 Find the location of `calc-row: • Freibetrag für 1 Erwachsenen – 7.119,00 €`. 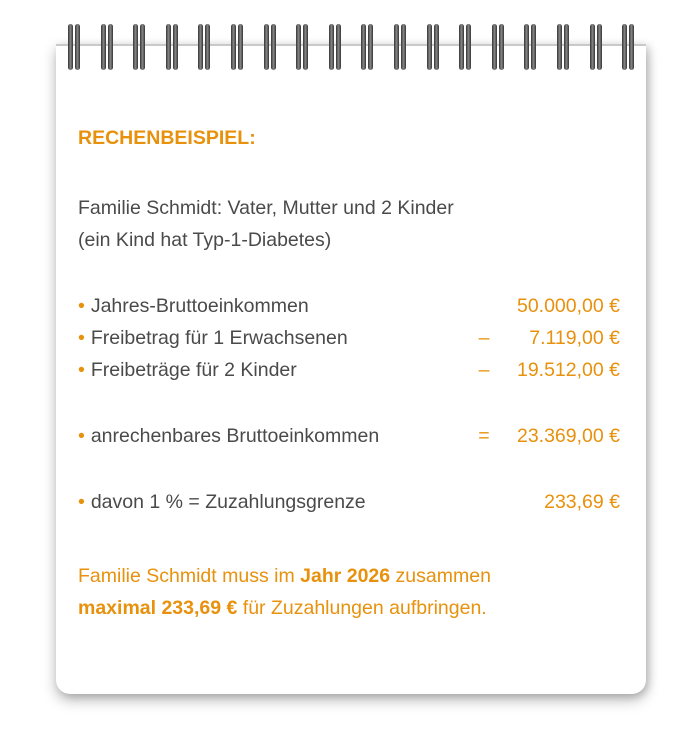

calc-row: • Freibetrag für 1 Erwachsenen – 7.119,00 € is located at coordinates (349, 338).